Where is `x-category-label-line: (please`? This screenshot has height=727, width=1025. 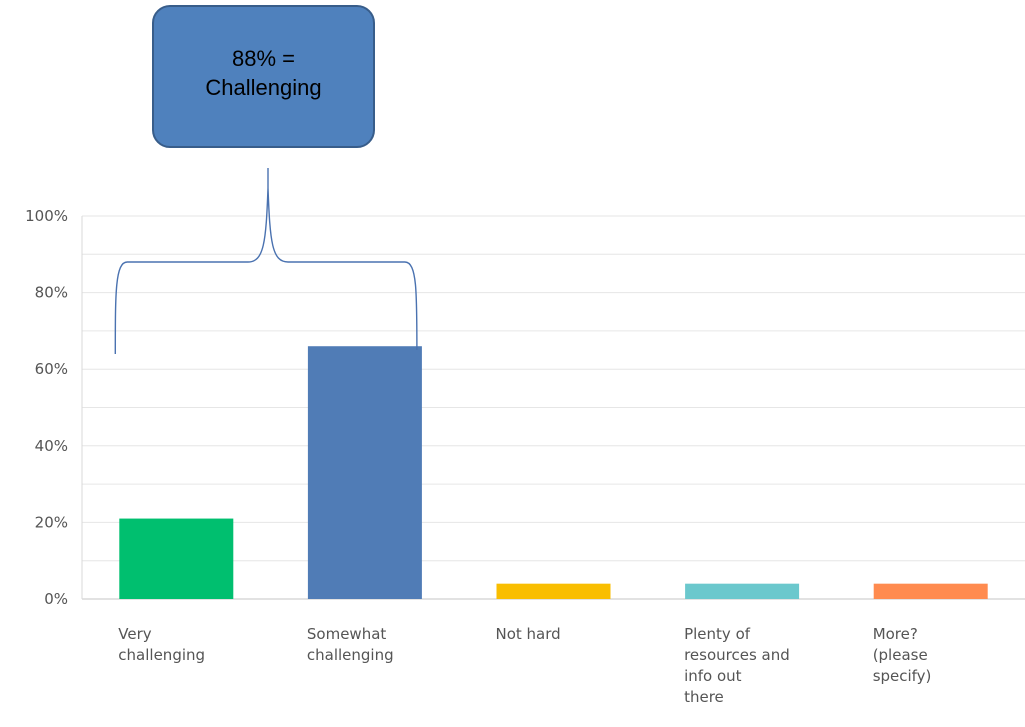
x-category-label-line: (please is located at coordinates (900, 655).